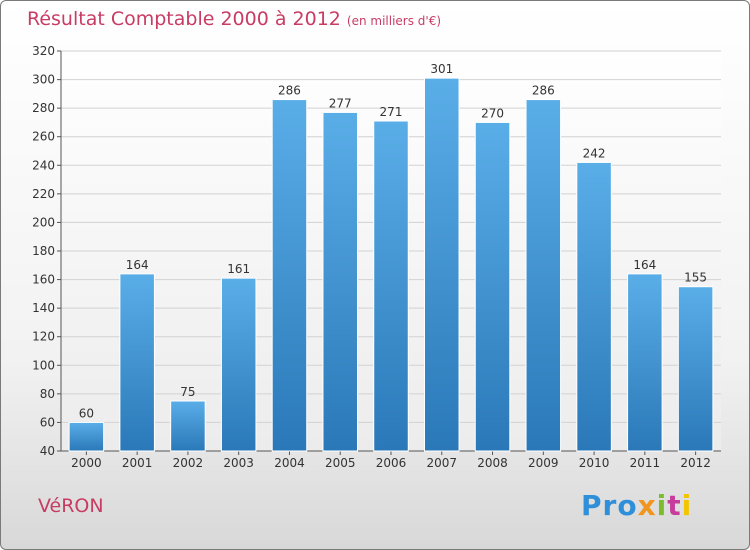 The height and width of the screenshot is (550, 750). I want to click on y-tick-label: 200, so click(43, 222).